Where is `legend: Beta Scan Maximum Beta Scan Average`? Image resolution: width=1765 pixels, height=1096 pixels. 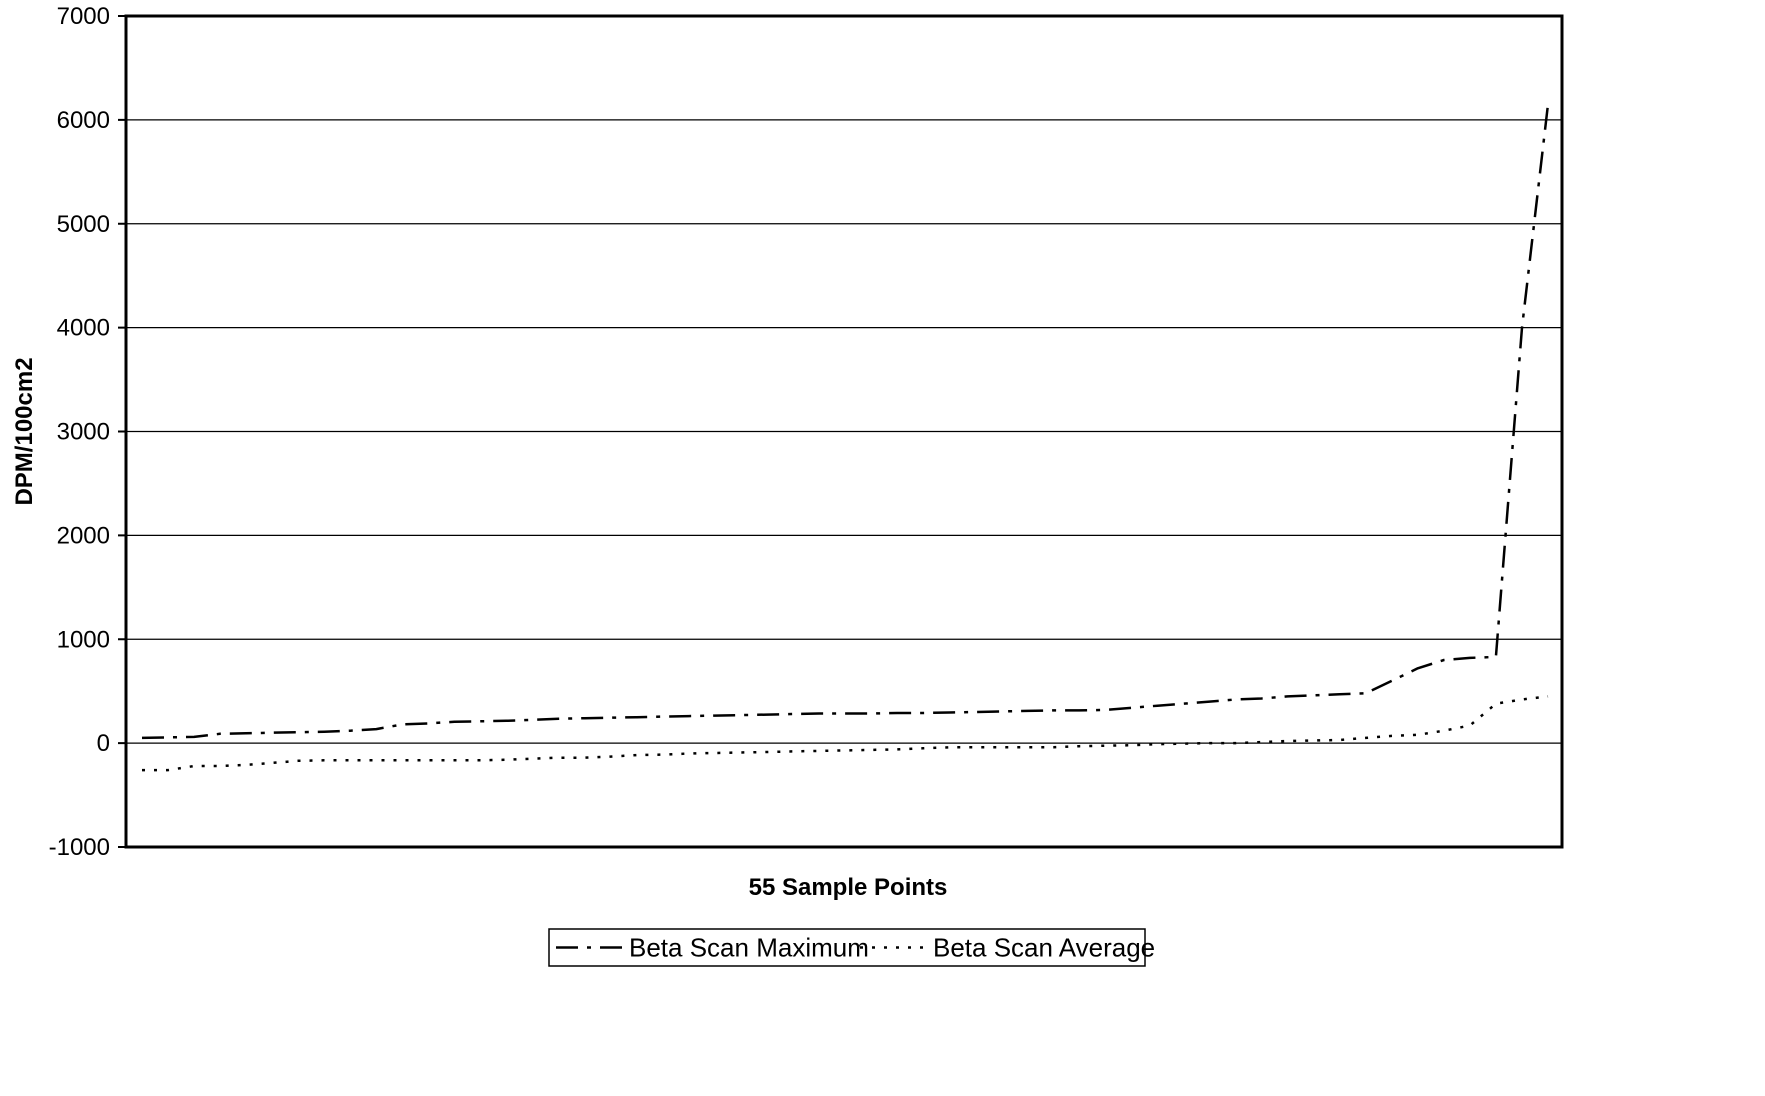 legend: Beta Scan Maximum Beta Scan Average is located at coordinates (851, 947).